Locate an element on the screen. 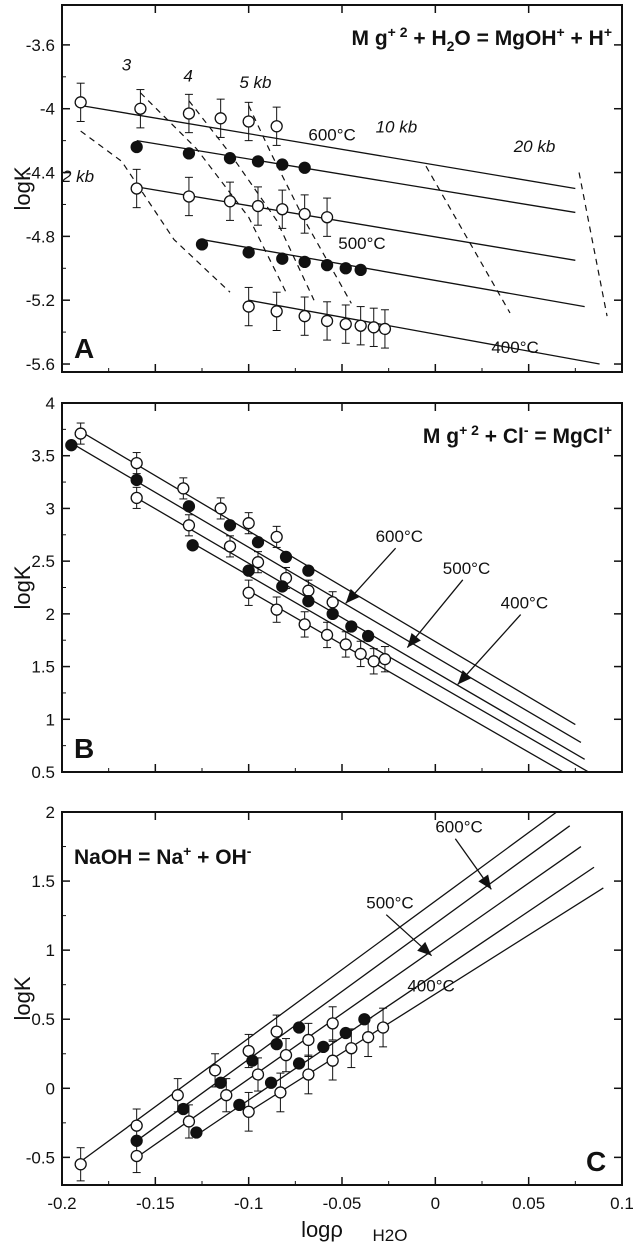 This screenshot has width=641, height=1245. x-axis-label-subscript: H2O is located at coordinates (390, 1235).